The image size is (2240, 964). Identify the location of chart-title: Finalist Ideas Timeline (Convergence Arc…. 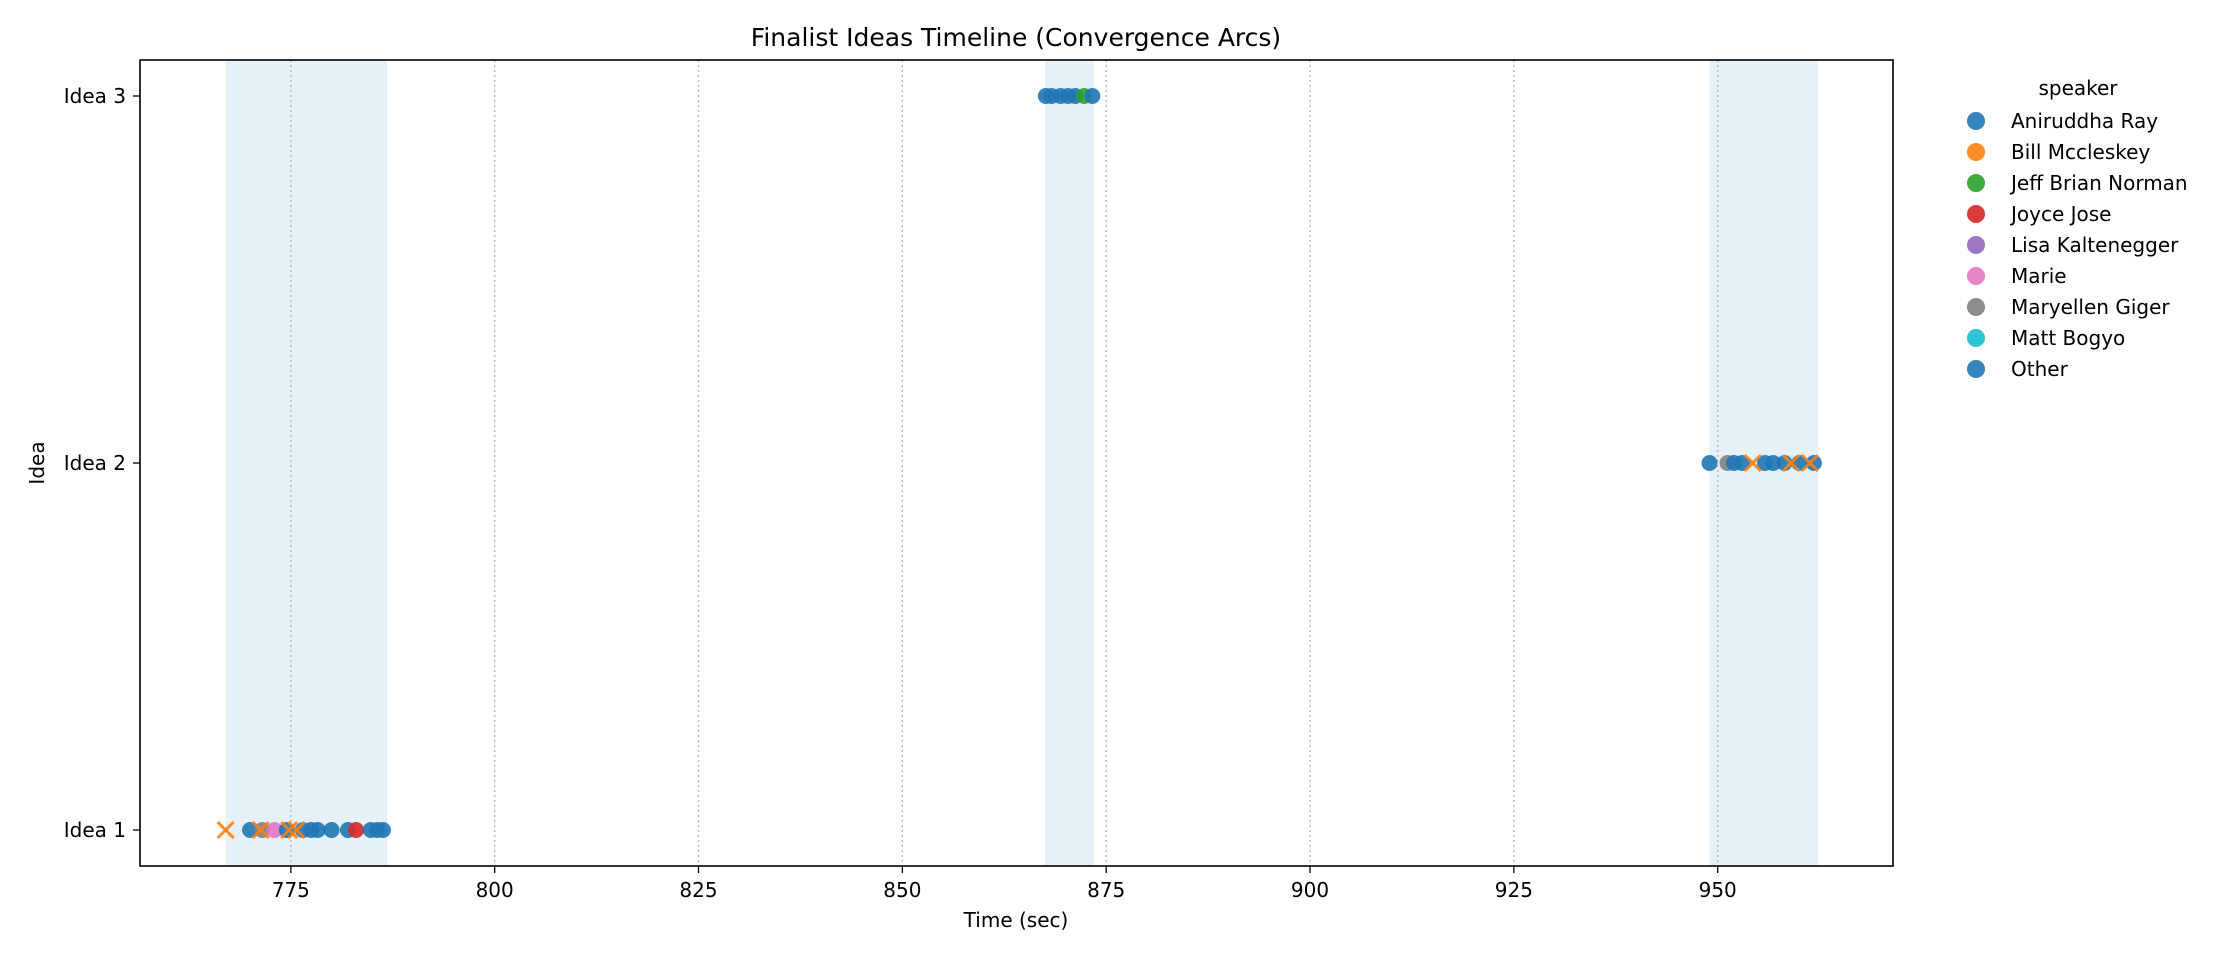
(1016, 37).